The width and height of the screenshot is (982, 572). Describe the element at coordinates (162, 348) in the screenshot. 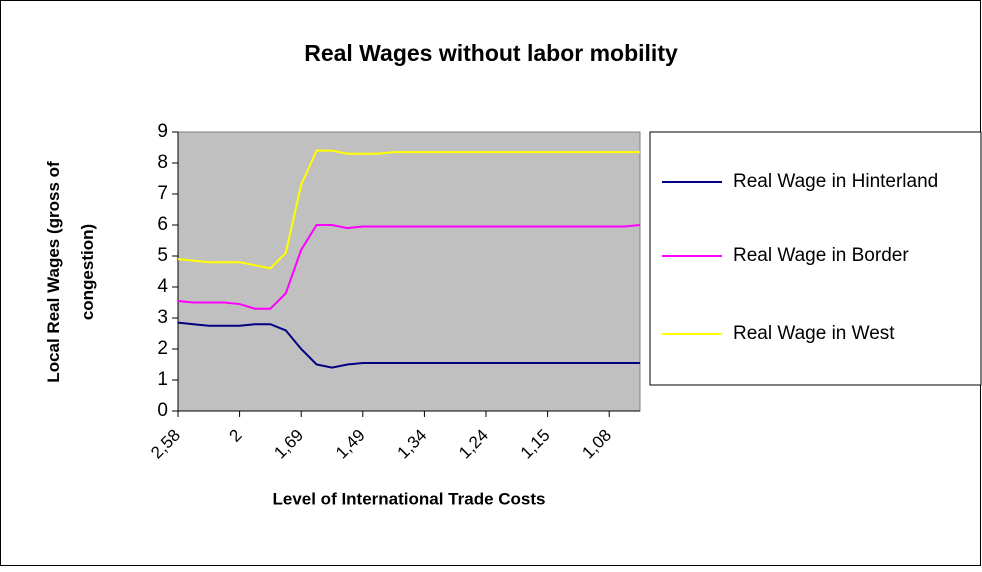

I see `y-tick-label: 2` at that location.